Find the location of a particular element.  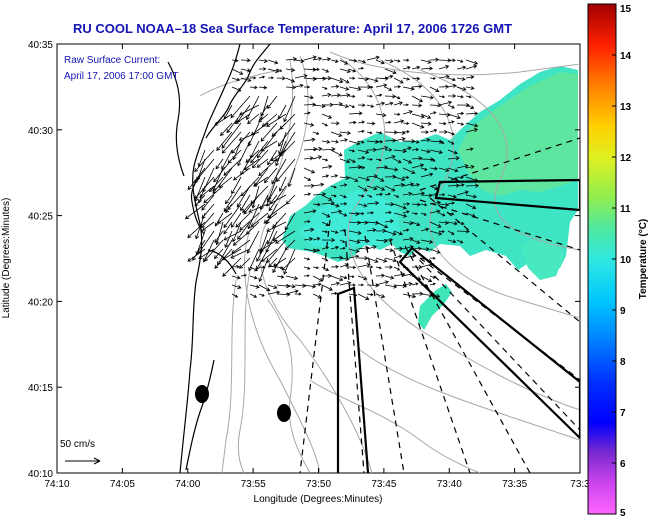

y-tick-label: 40:25 is located at coordinates (40, 217).